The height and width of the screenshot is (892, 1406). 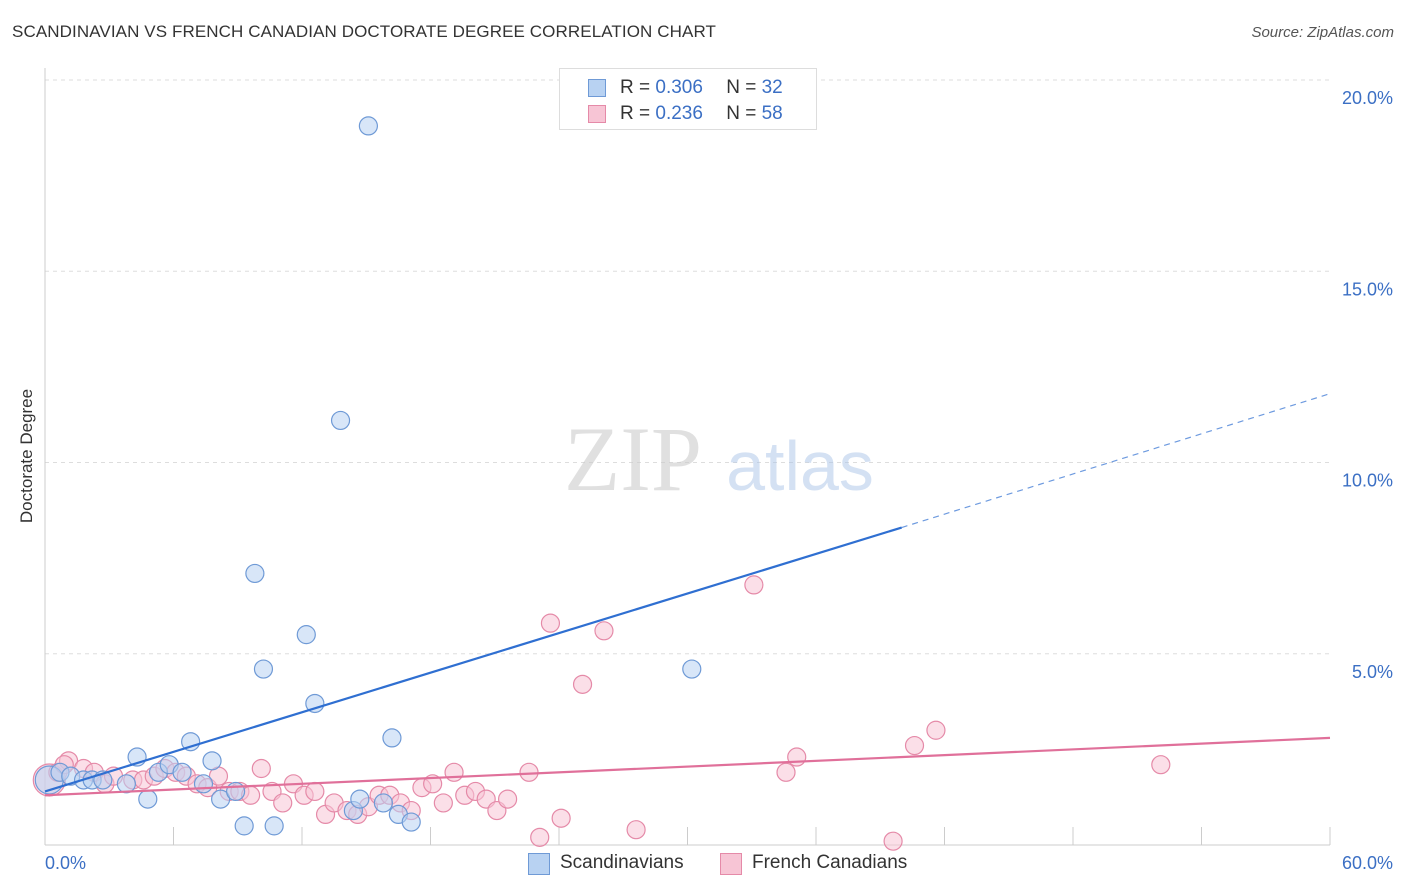 What do you see at coordinates (1322, 32) in the screenshot?
I see `source-label: Source: ZipAtlas.com` at bounding box center [1322, 32].